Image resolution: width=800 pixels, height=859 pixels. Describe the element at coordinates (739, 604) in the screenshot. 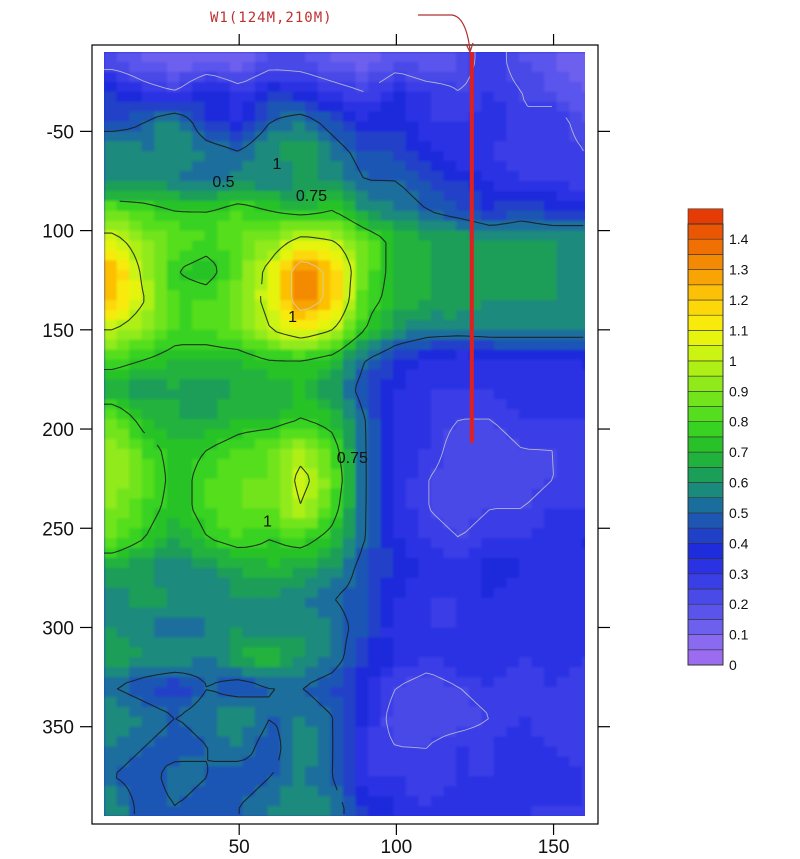

I see `colorbar-tick-label: 0.2` at that location.